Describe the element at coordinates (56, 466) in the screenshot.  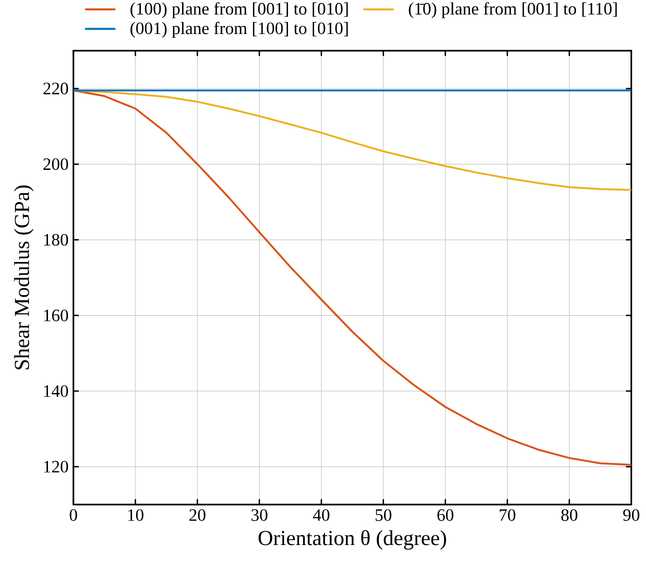
I see `y-tick-label: 120` at that location.